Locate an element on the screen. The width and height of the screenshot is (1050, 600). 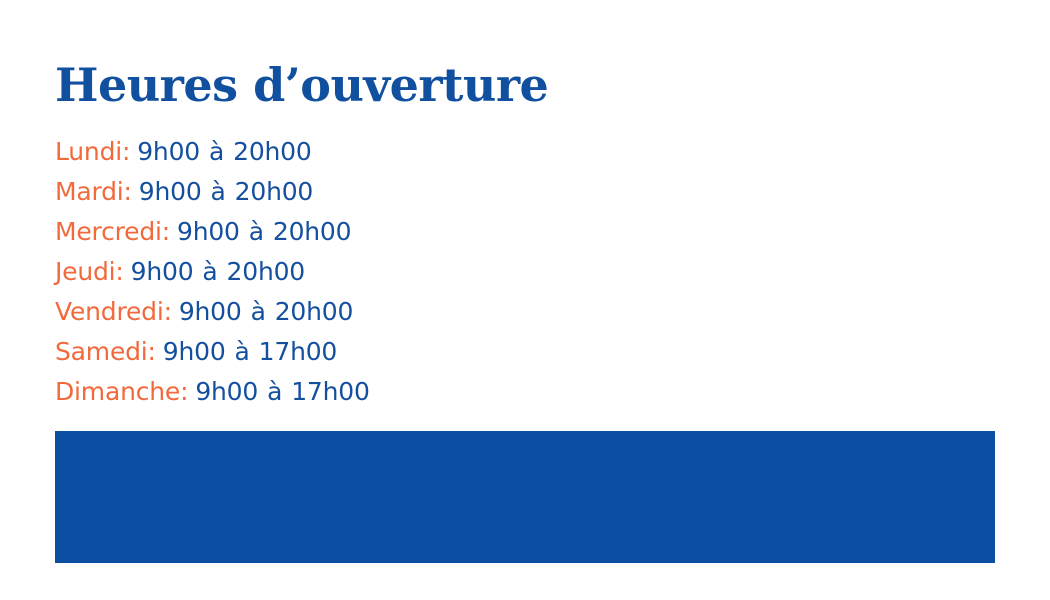
list-item: Dimanche: 9h00 à 17h00 is located at coordinates (455, 392).